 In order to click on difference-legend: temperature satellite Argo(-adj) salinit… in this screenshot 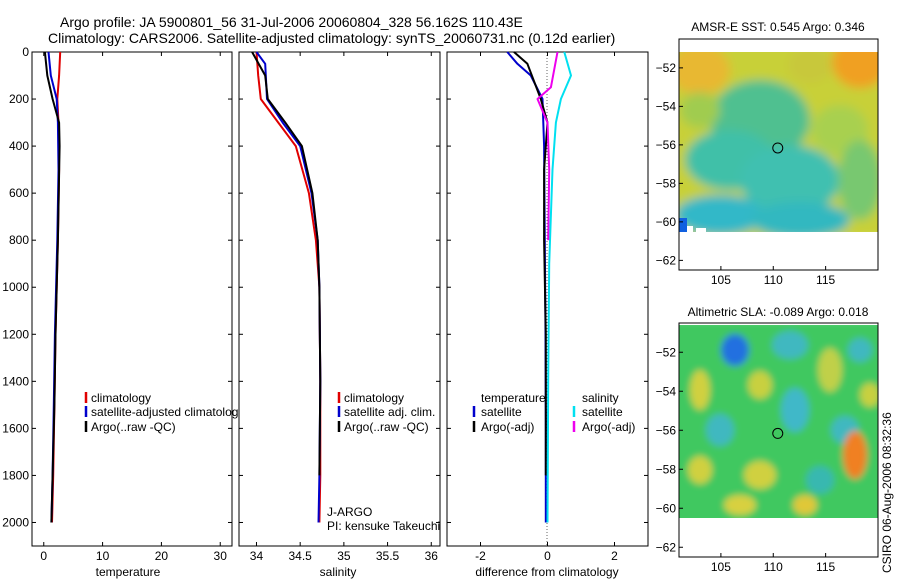, I will do `click(553, 412)`.